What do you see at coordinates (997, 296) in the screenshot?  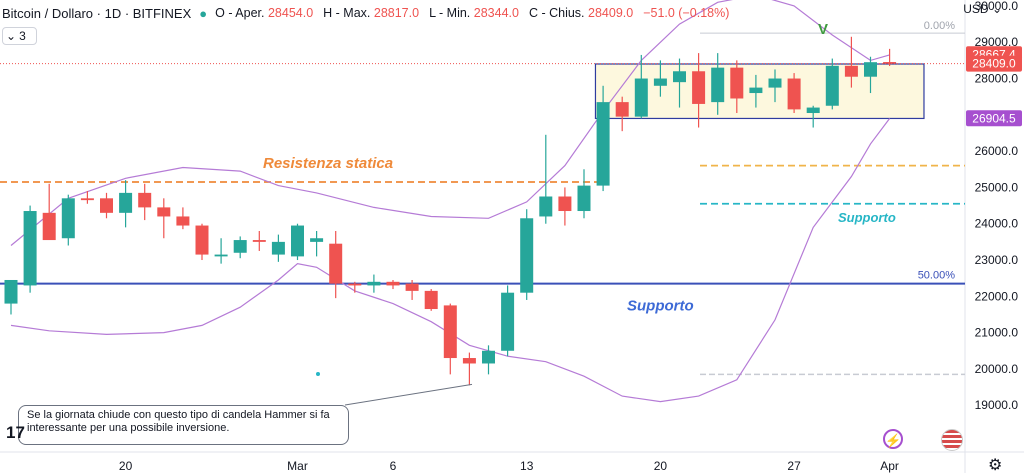 I see `y-tick-label: 22000.0` at bounding box center [997, 296].